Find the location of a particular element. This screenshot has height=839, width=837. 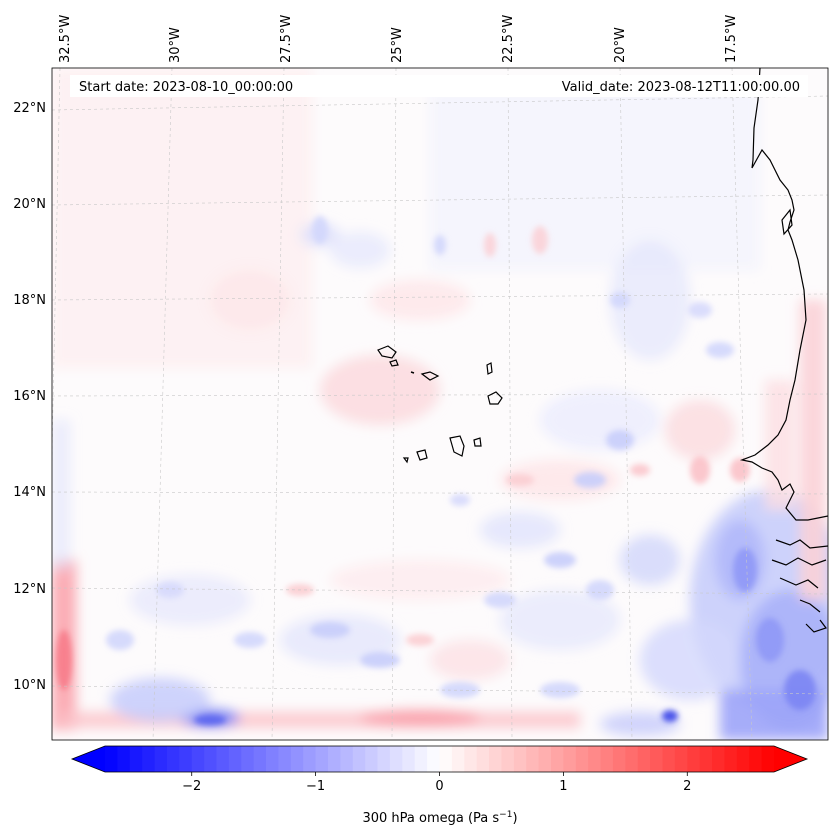

colorbar-tick-label: −2 is located at coordinates (191, 786).